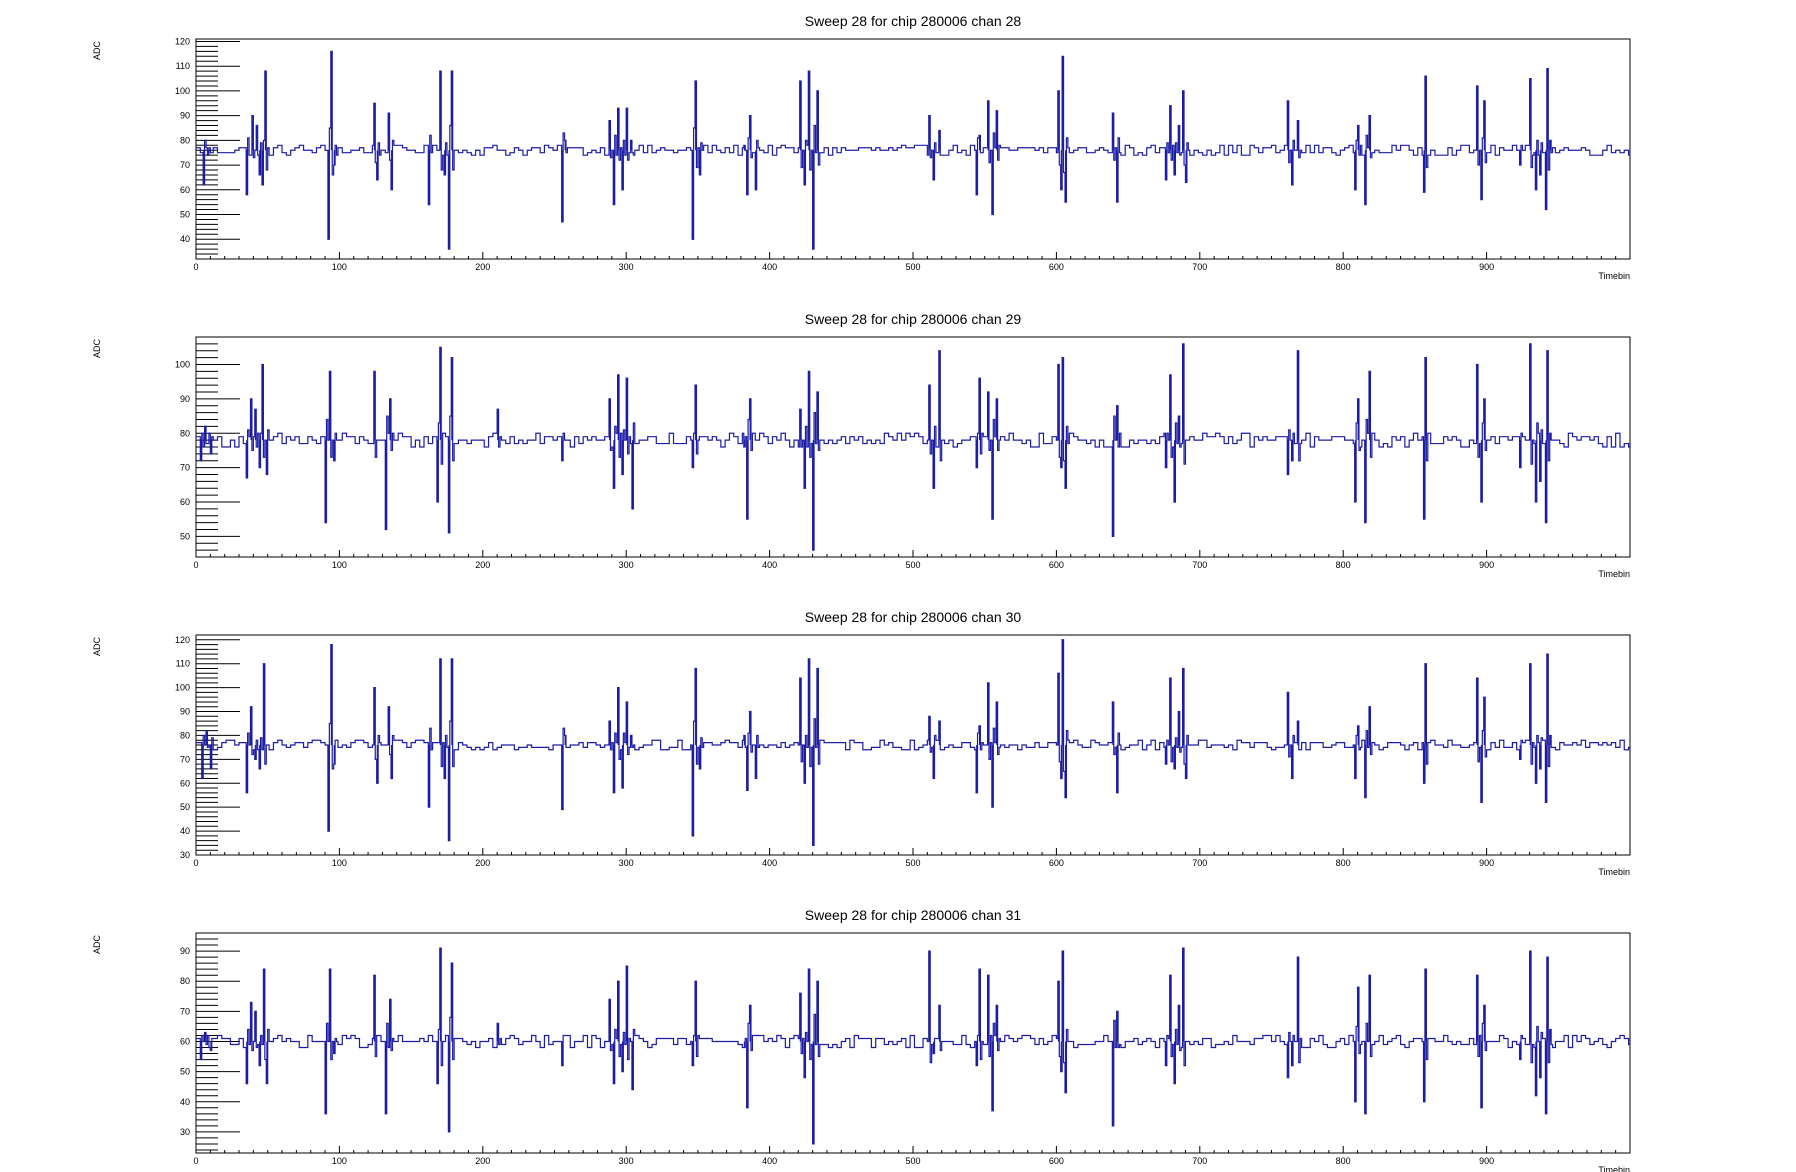  Describe the element at coordinates (913, 915) in the screenshot. I see `chart-title: Sweep 28 for chip 280006 chan 31` at that location.